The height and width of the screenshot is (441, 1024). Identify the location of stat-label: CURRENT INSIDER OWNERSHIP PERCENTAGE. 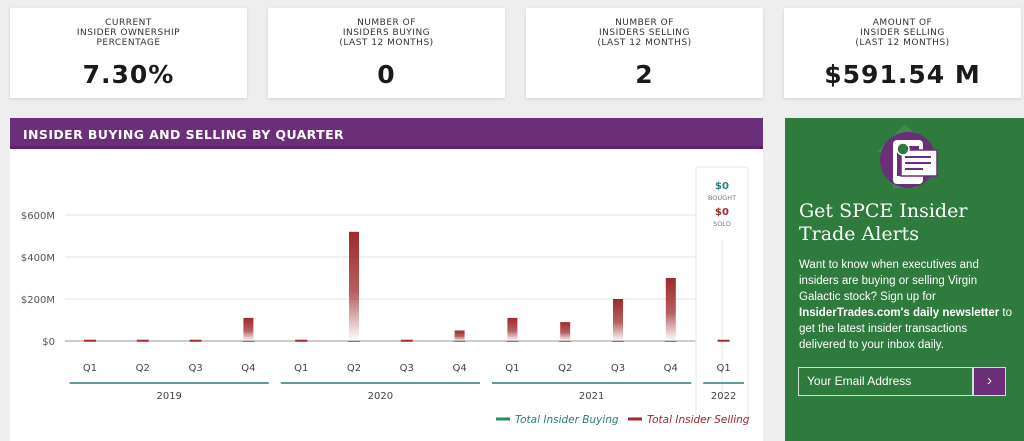
(128, 33).